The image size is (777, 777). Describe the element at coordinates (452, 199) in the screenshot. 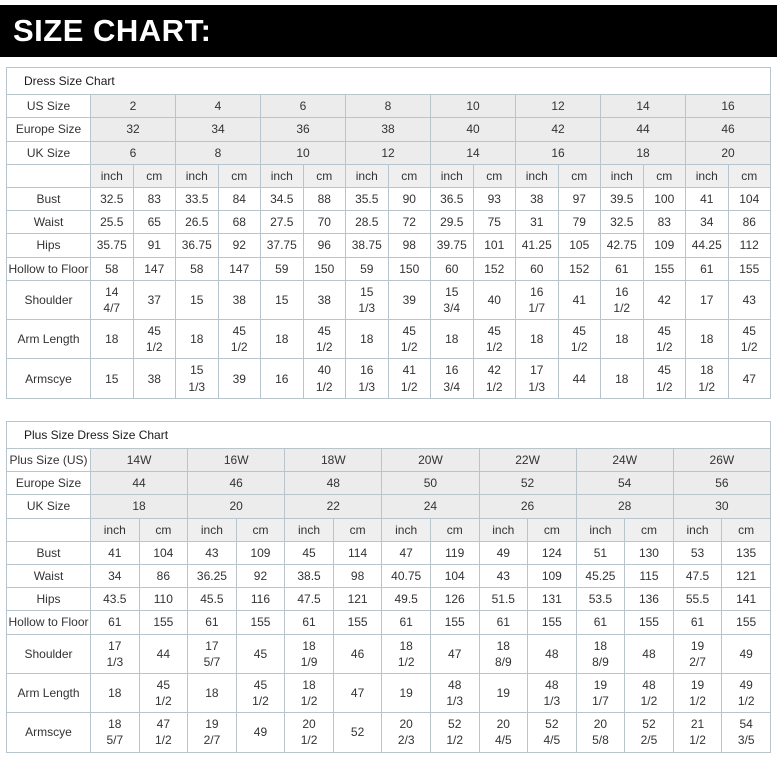

I see `measurement-value: 36.5` at that location.